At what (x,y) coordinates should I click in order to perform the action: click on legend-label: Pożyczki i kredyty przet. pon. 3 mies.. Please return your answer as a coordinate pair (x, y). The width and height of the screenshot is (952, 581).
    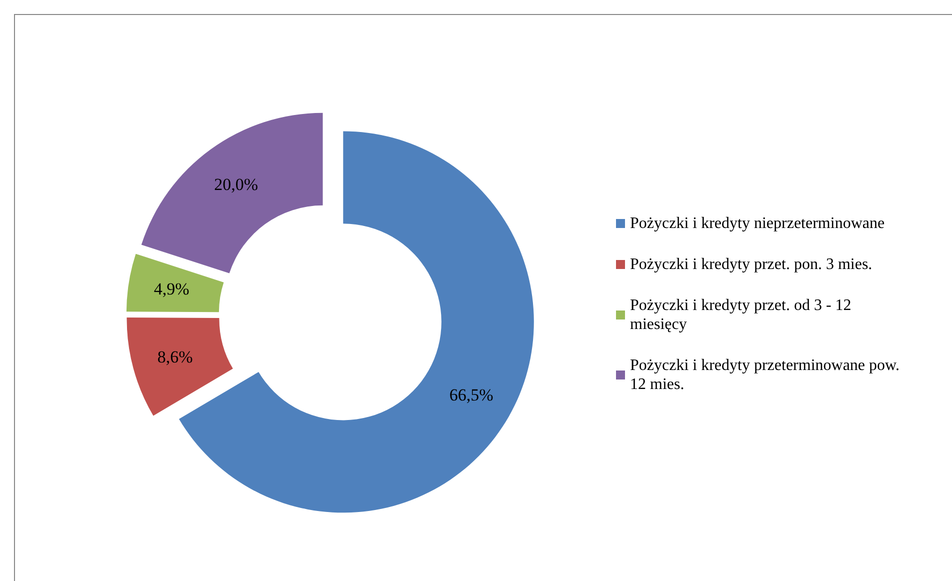
    Looking at the image, I should click on (751, 264).